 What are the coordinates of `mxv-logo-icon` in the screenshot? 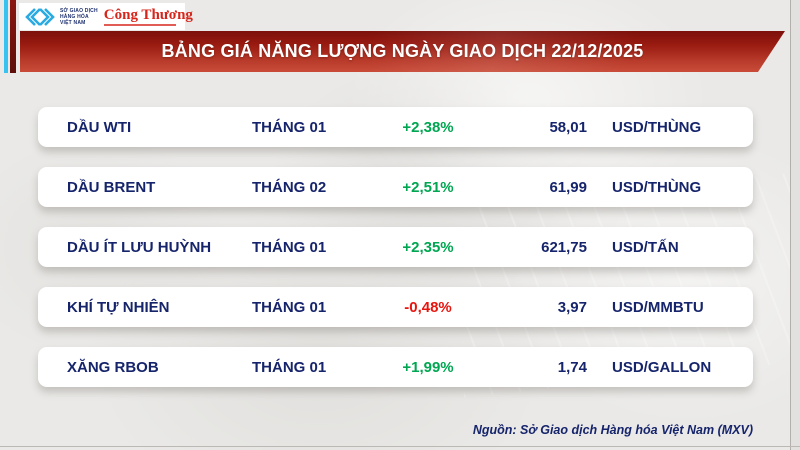 It's located at (40, 16).